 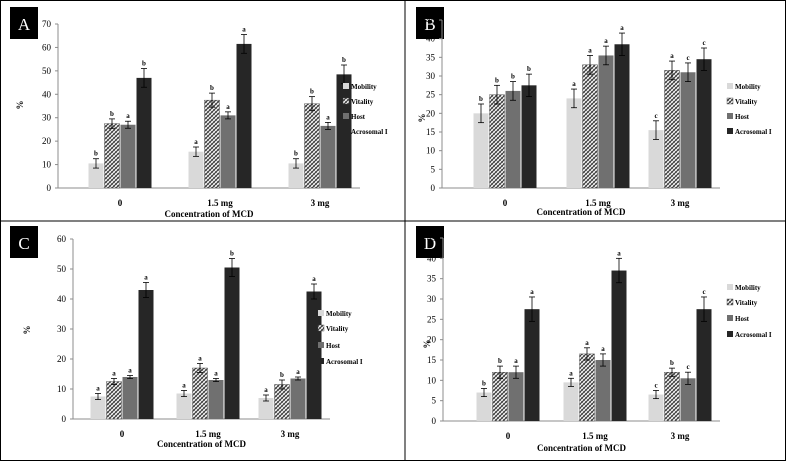 What do you see at coordinates (431, 132) in the screenshot?
I see `y-tick-label: 15` at bounding box center [431, 132].